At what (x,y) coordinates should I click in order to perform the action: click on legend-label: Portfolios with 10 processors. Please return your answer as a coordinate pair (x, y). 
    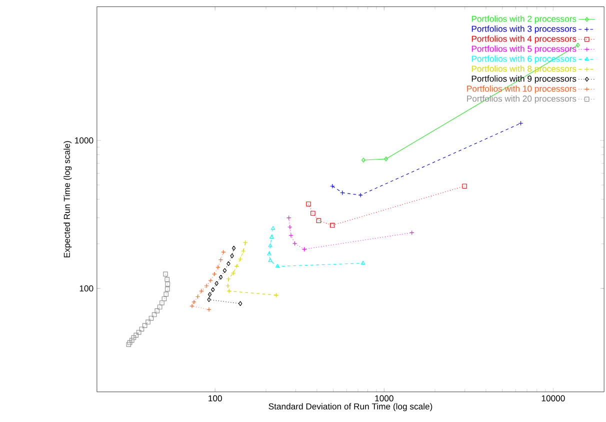
    Looking at the image, I should click on (521, 90).